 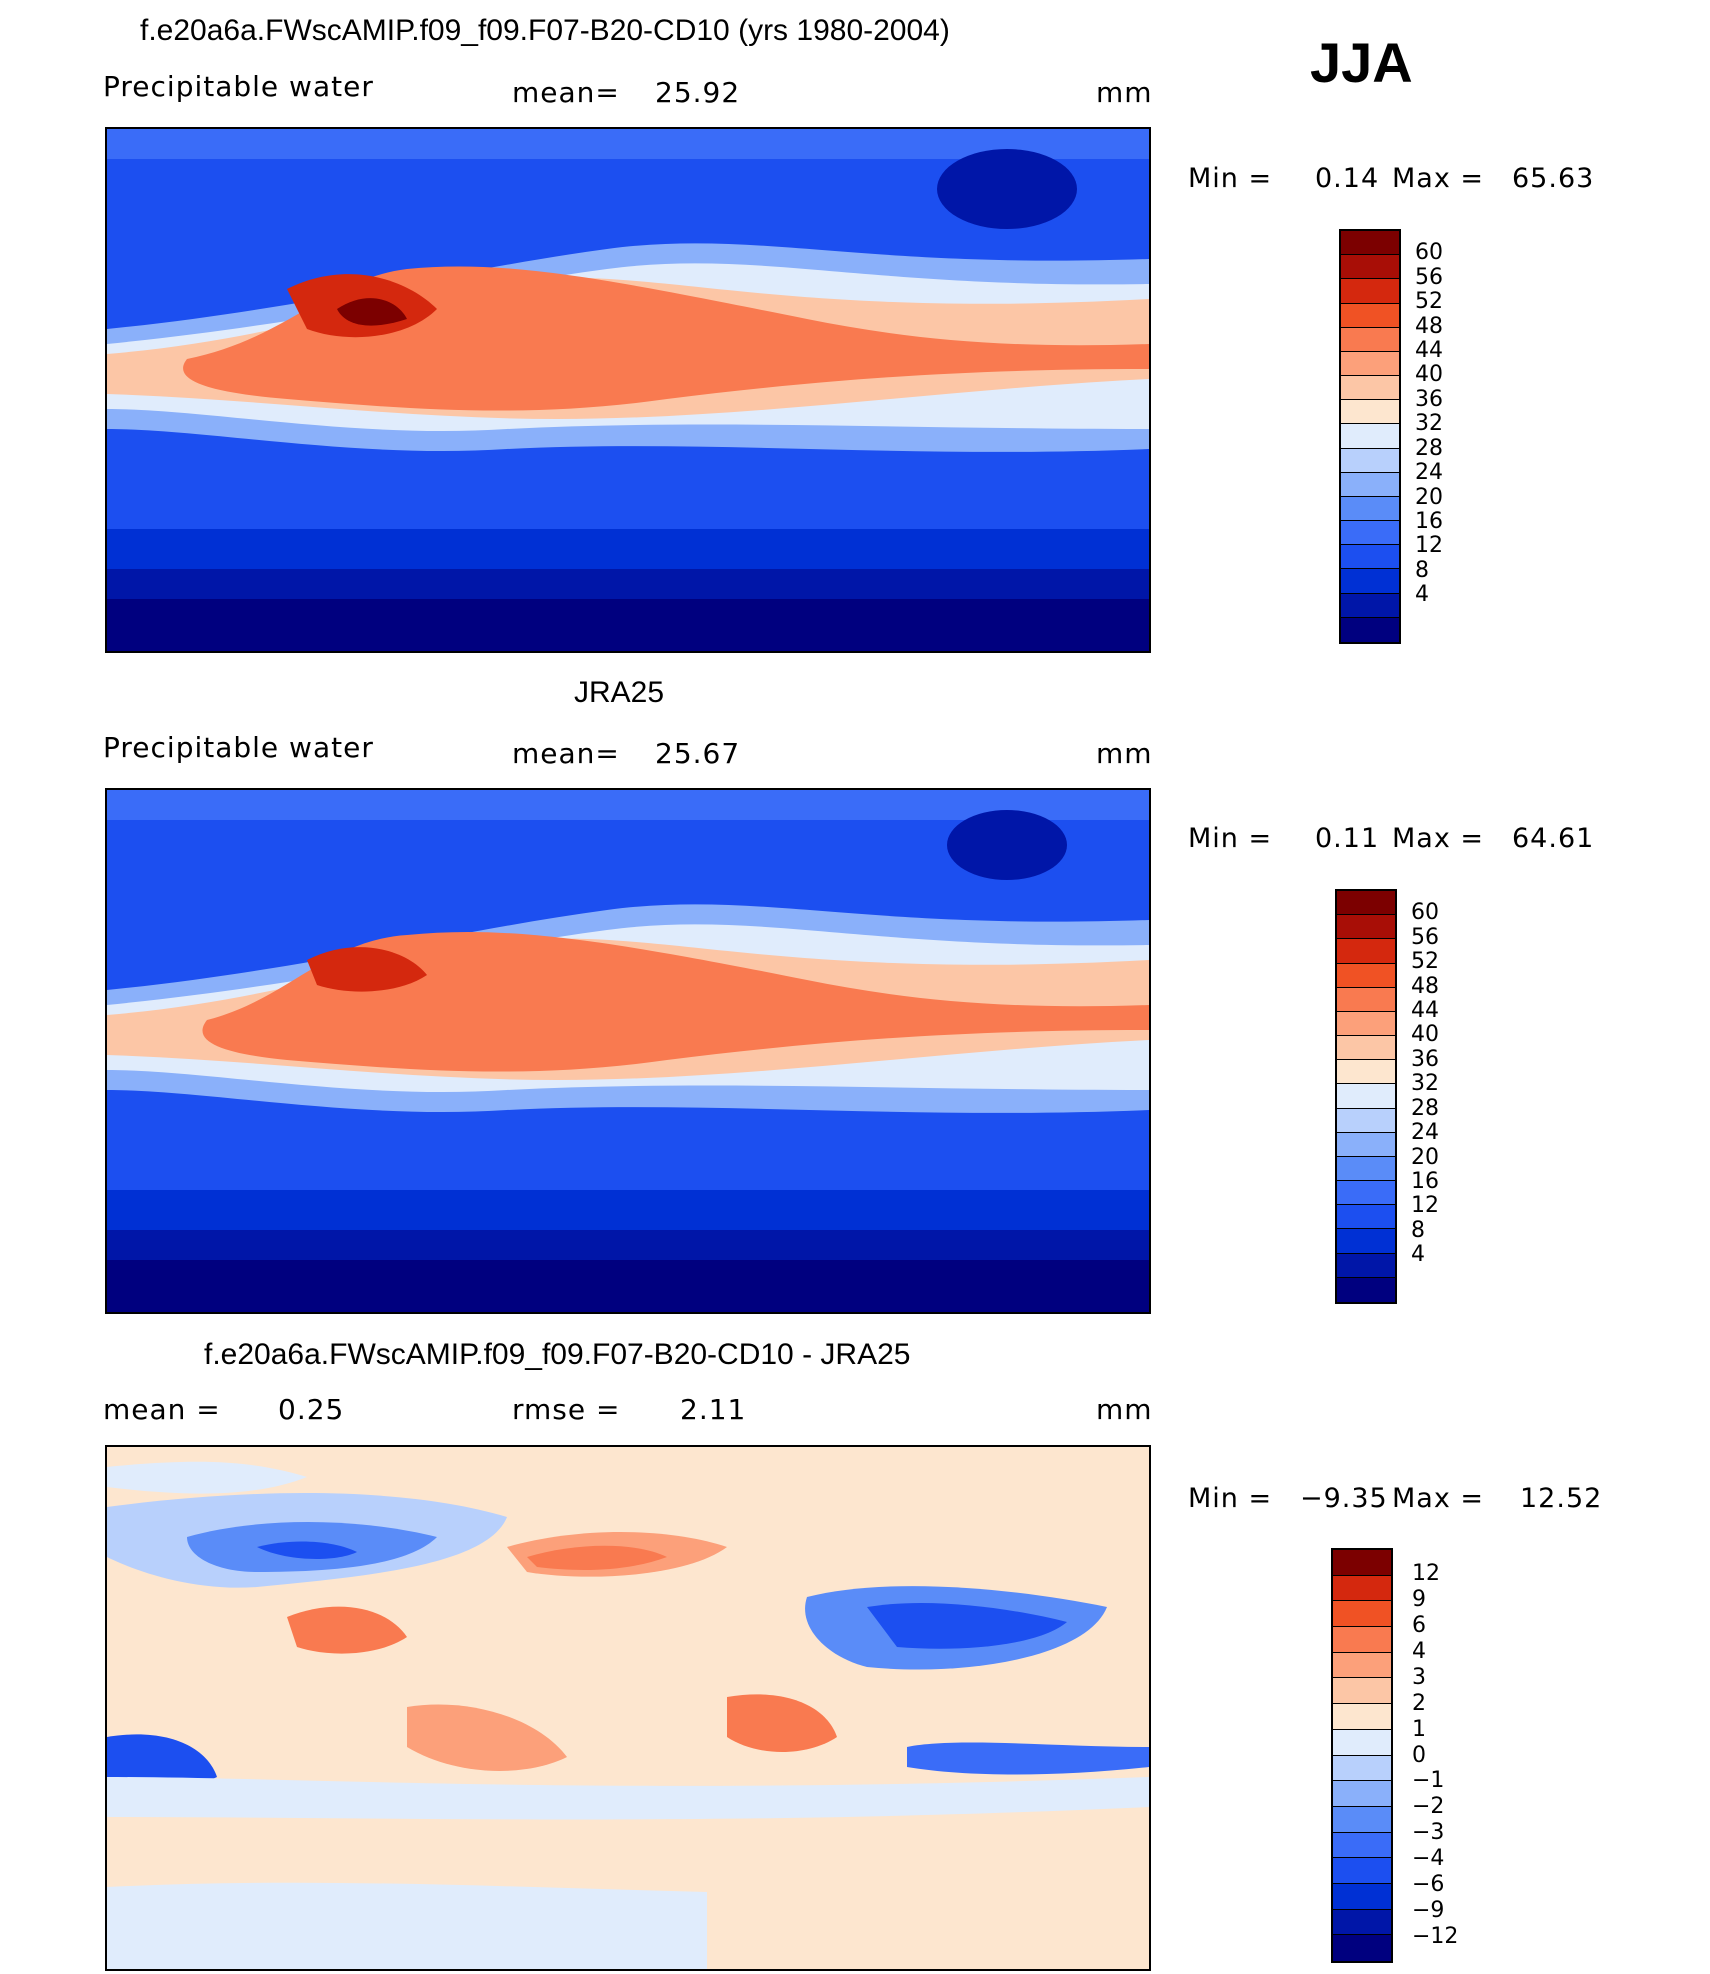 What do you see at coordinates (238, 86) in the screenshot?
I see `panel-model-variable-label: Precipitable water` at bounding box center [238, 86].